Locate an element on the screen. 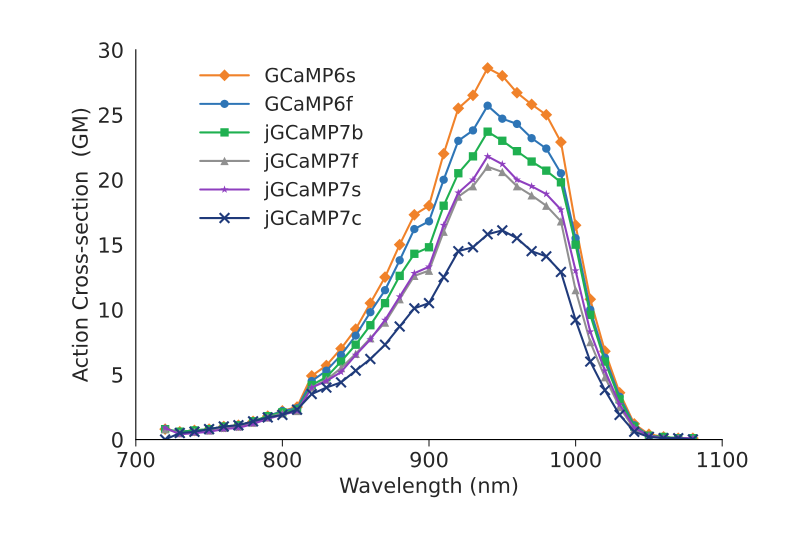 Image resolution: width=785 pixels, height=536 pixels. x-tick-label: 900 is located at coordinates (429, 460).